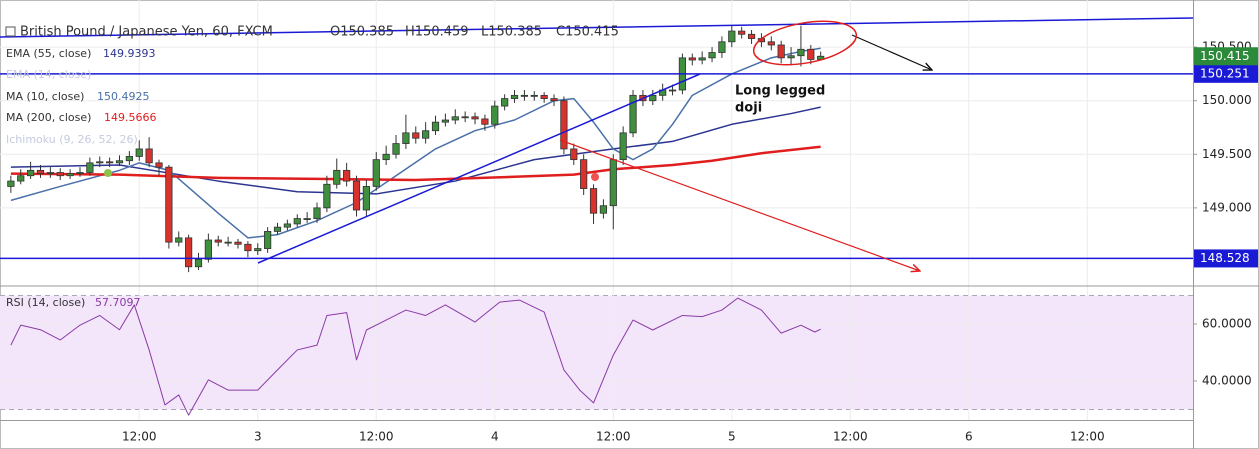 Image resolution: width=1259 pixels, height=449 pixels. I want to click on x-tick-label: 6, so click(969, 437).